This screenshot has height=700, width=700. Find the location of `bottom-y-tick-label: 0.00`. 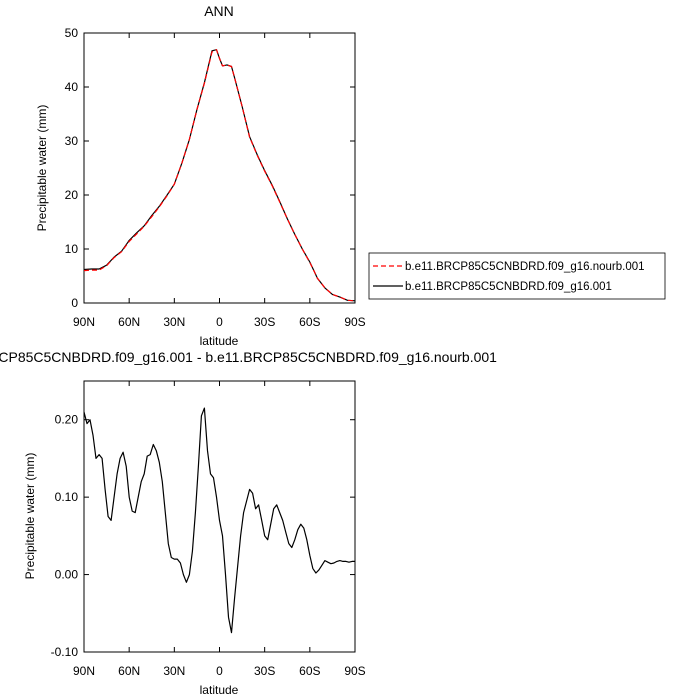

bottom-y-tick-label: 0.00 is located at coordinates (67, 575).